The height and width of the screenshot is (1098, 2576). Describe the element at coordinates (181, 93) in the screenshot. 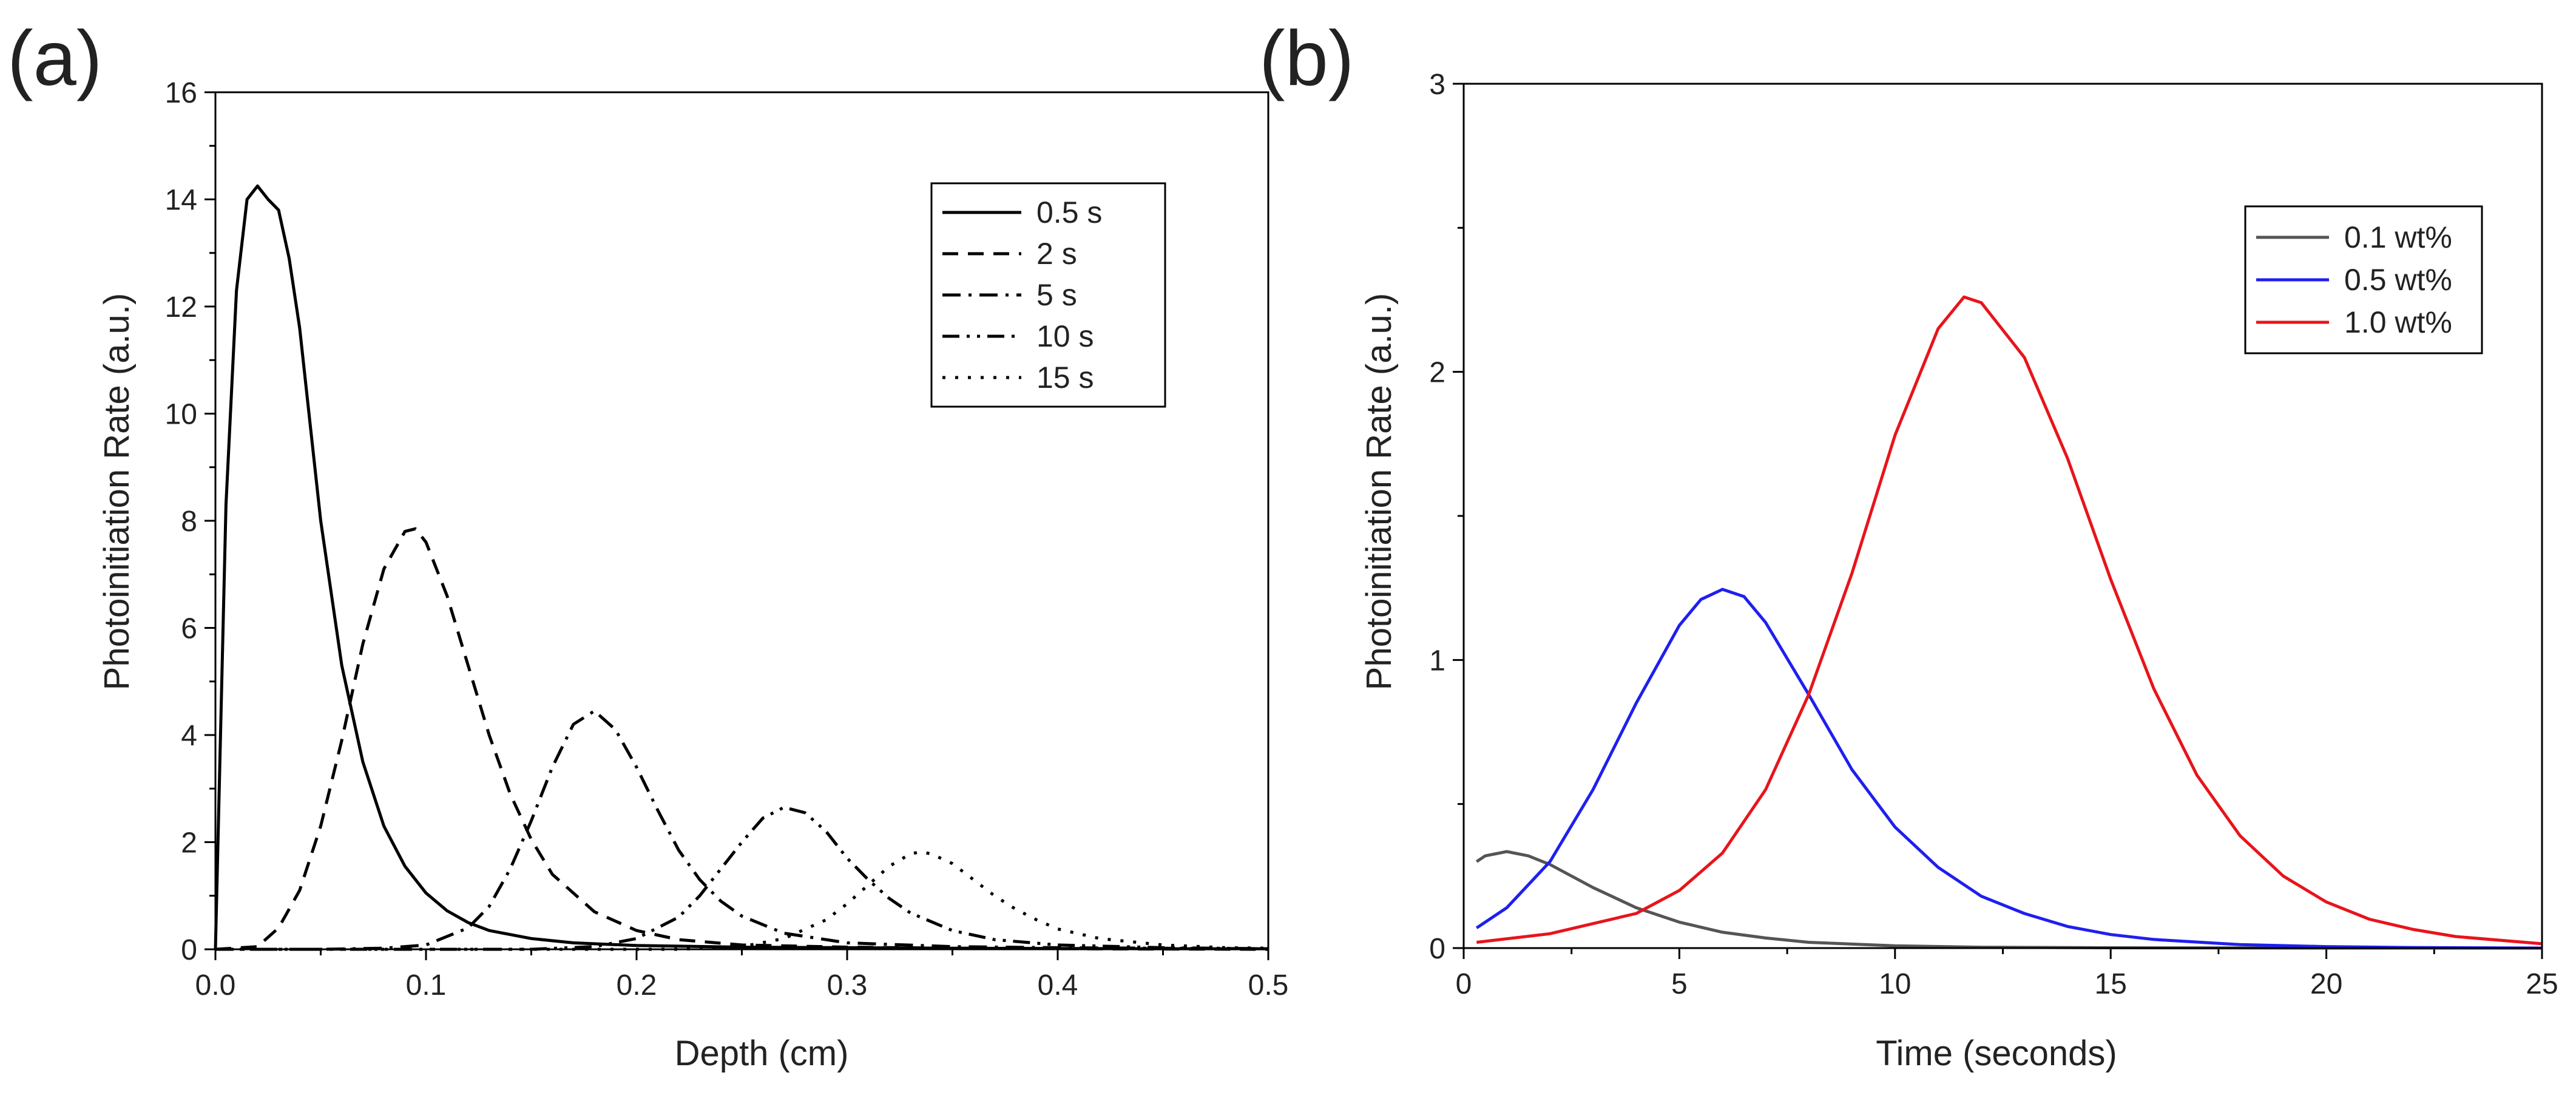

I see `y-tick-label: 16` at that location.